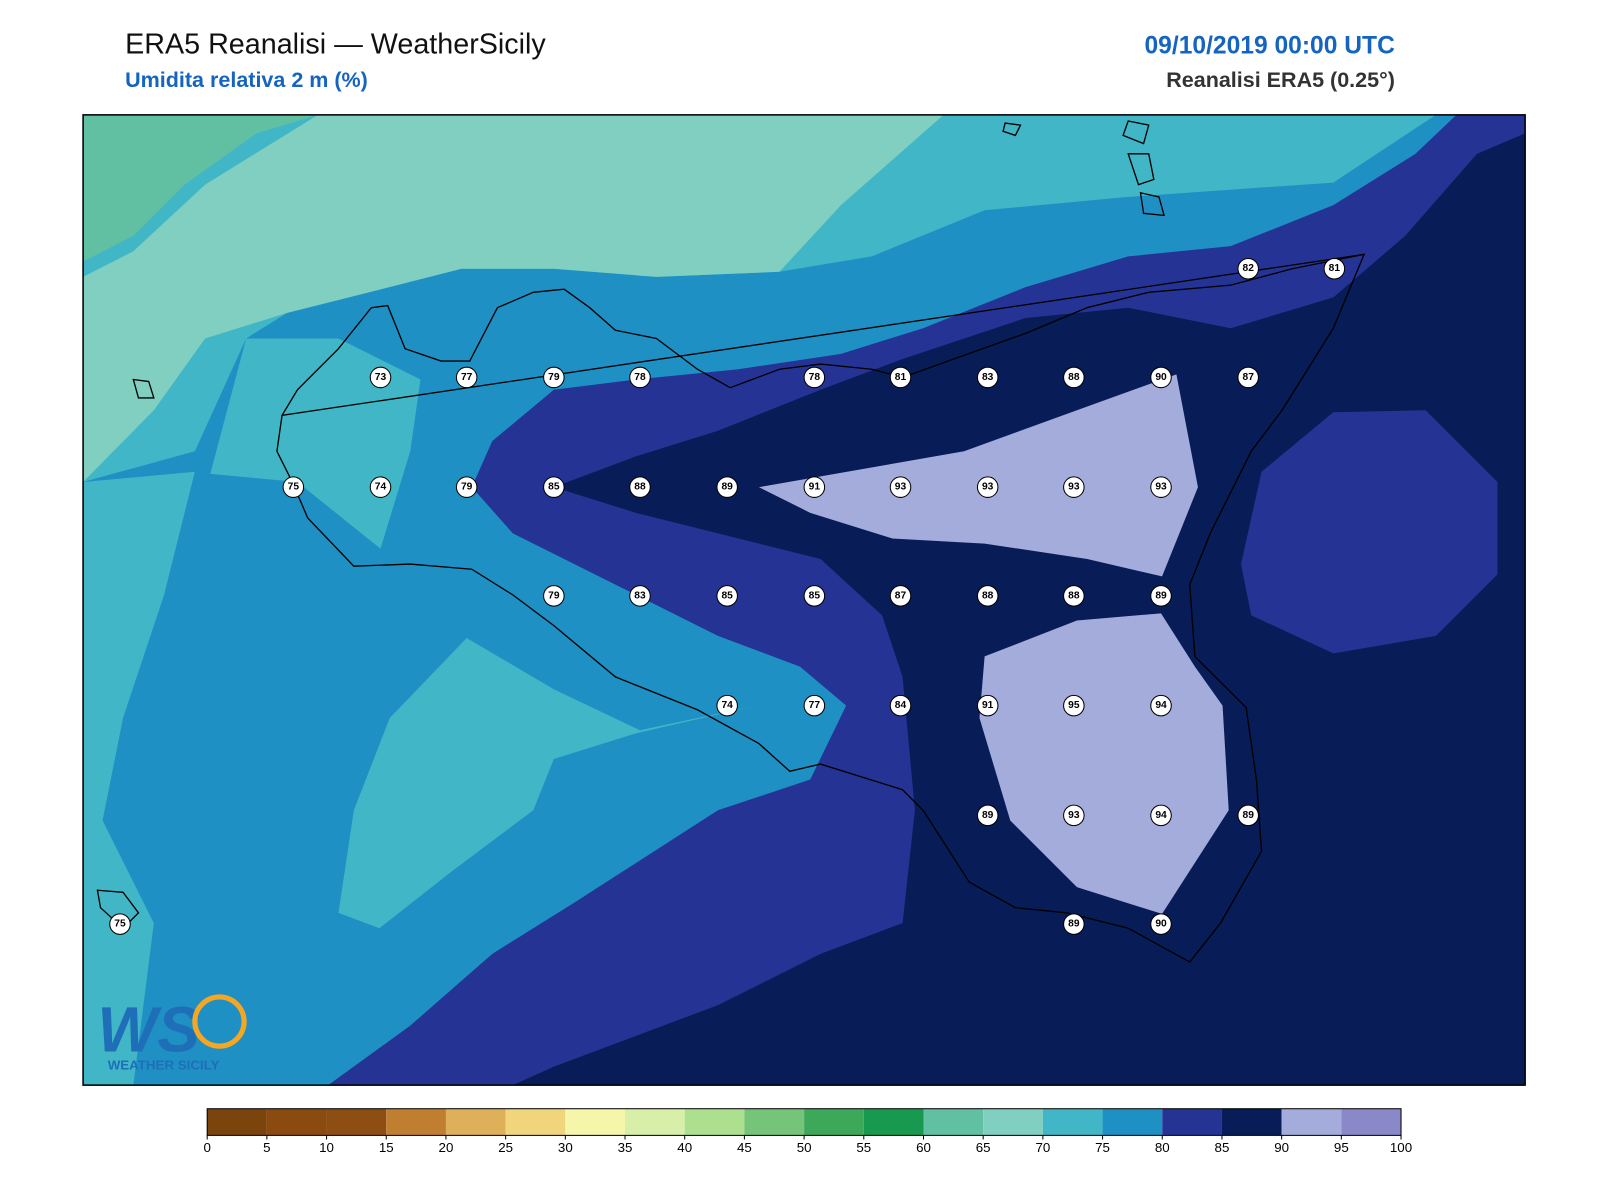 This screenshot has width=1600, height=1200. Describe the element at coordinates (625, 1147) in the screenshot. I see `colorbar-tick-label: 35` at that location.